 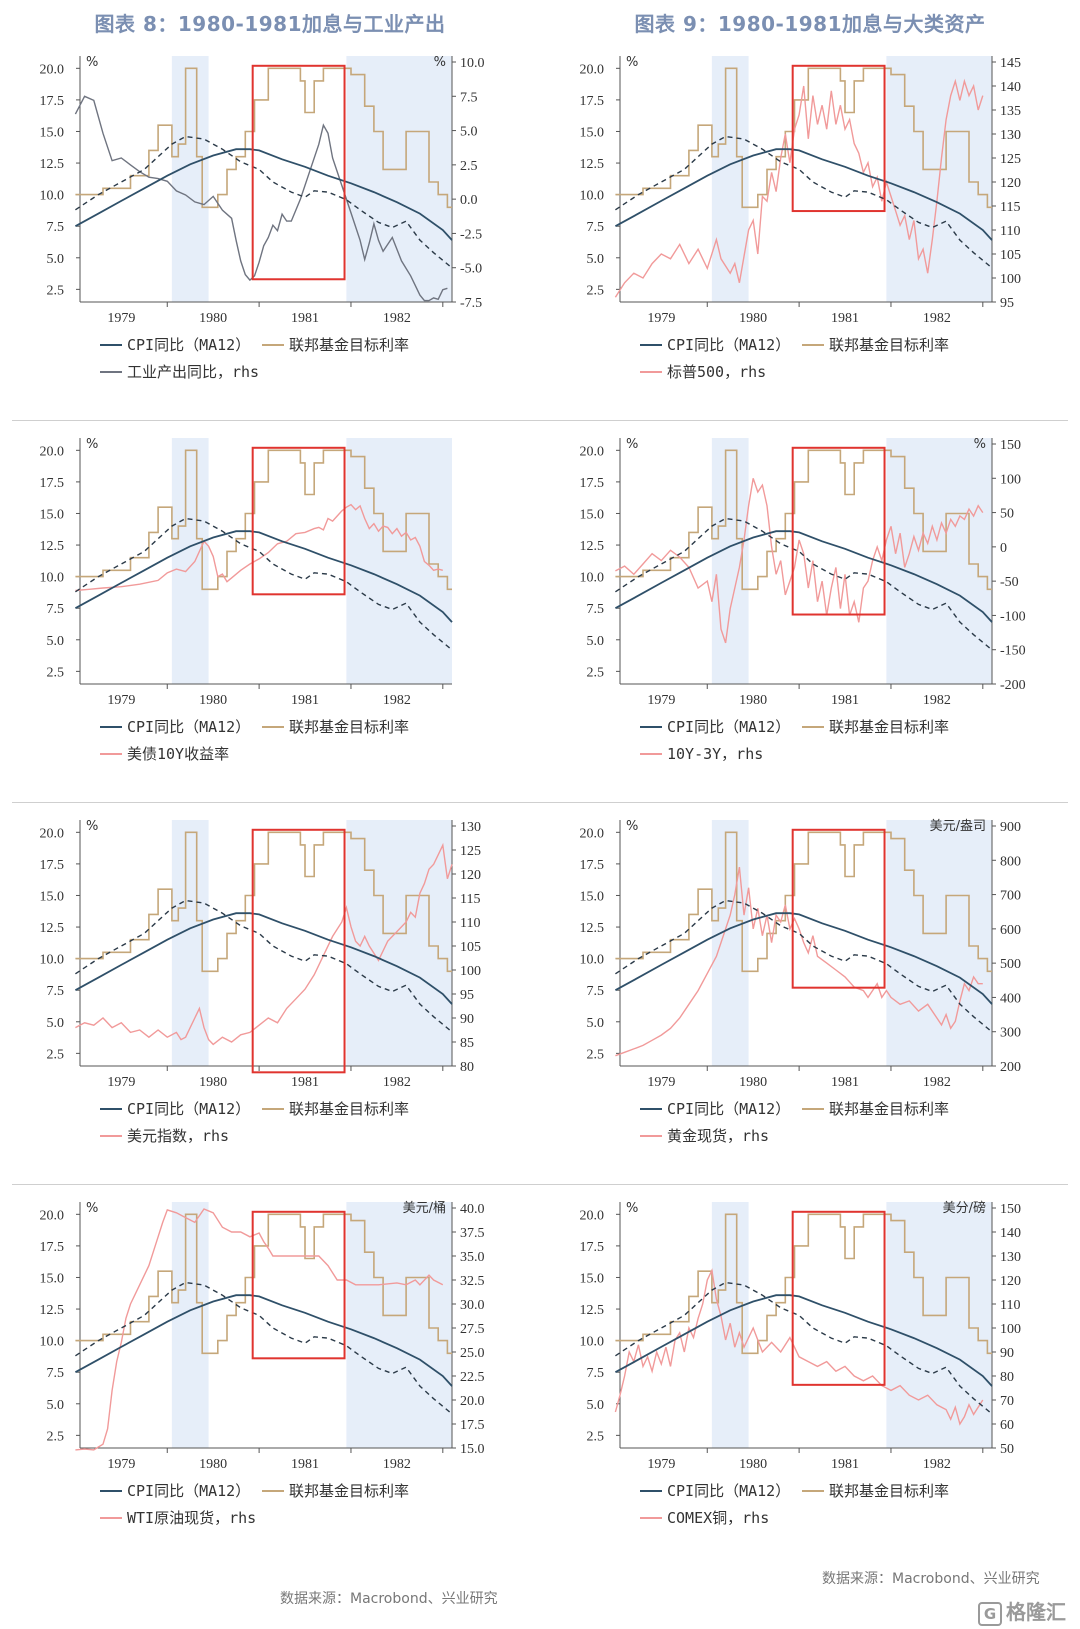 What do you see at coordinates (467, 1043) in the screenshot?
I see `rhs-tick-label: 85` at bounding box center [467, 1043].